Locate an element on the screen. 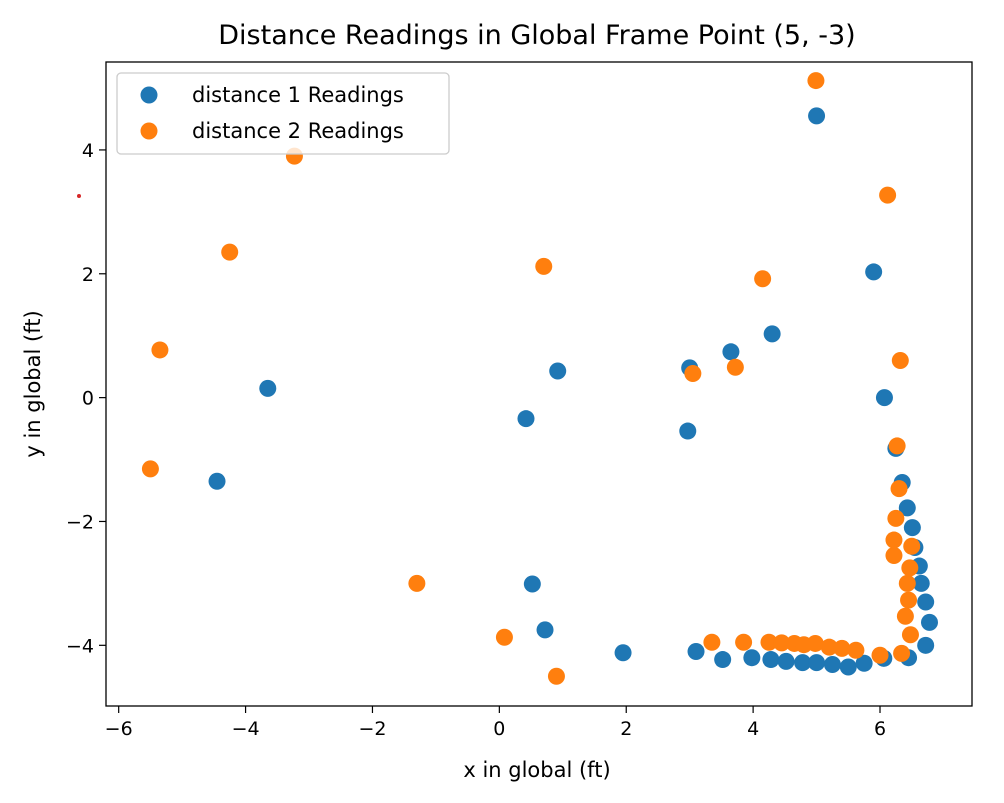  x-tick-label: −6 is located at coordinates (119, 729).